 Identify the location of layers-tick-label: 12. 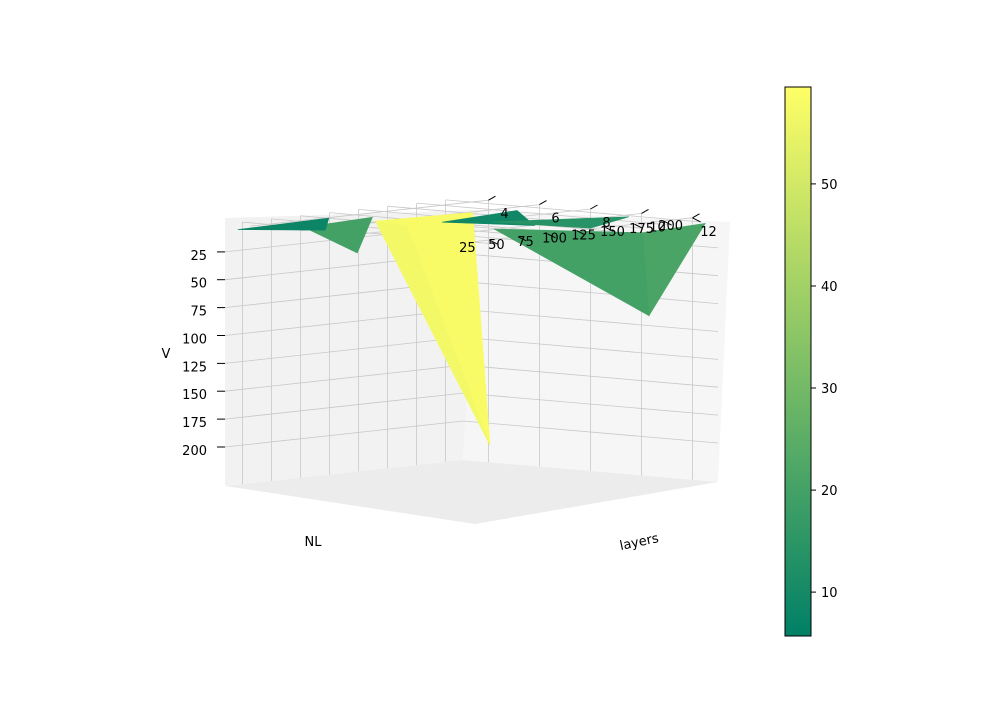
(708, 232).